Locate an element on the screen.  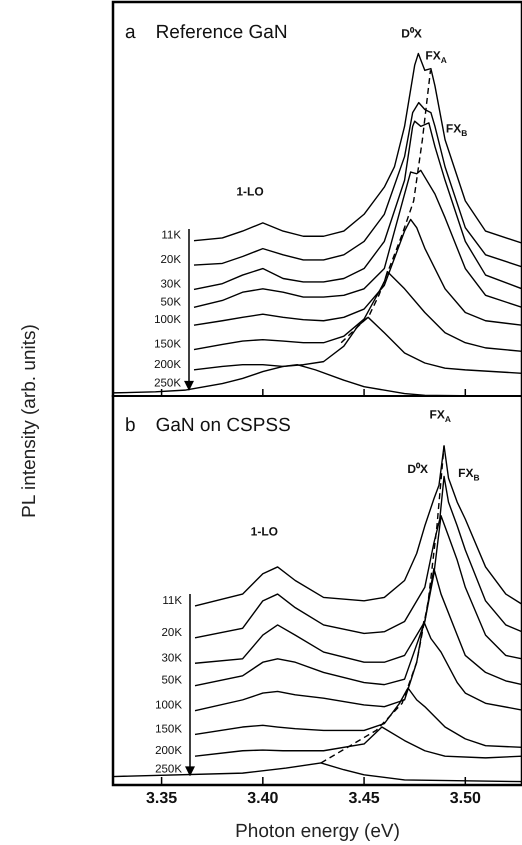
x-axis-title: Photon energy (eV) is located at coordinates (317, 831).